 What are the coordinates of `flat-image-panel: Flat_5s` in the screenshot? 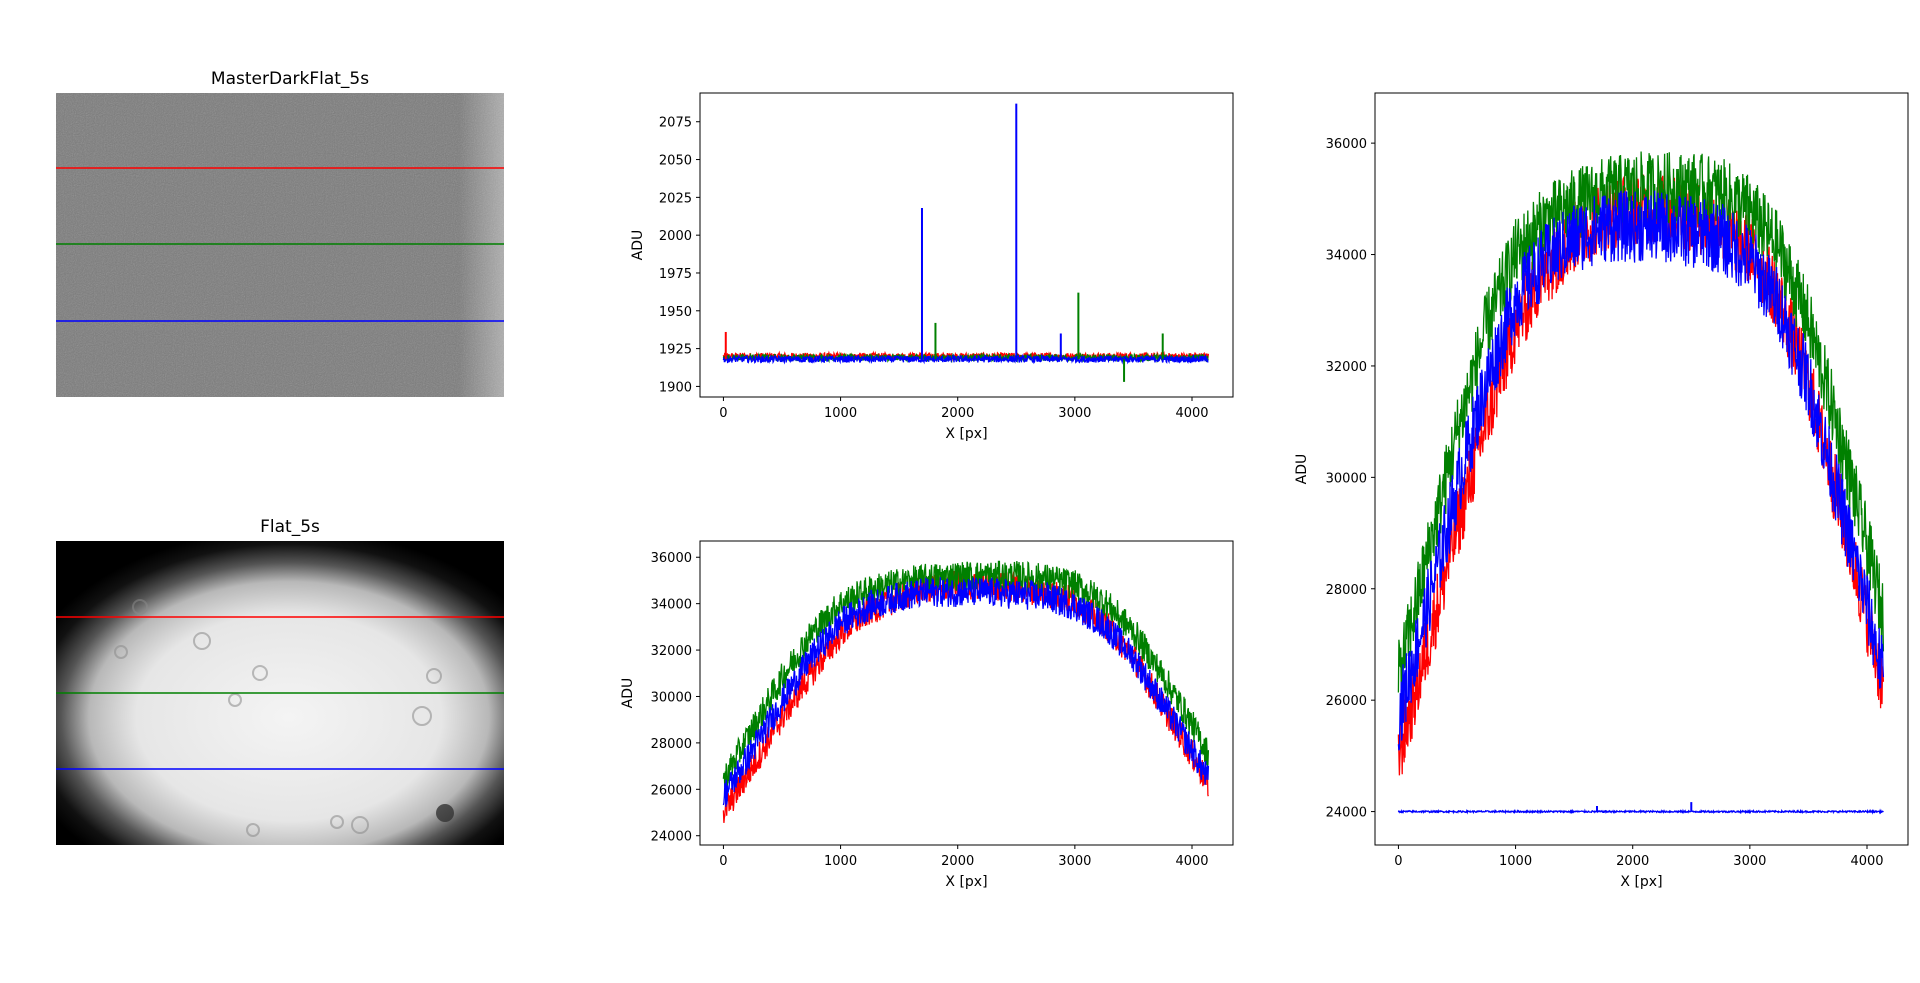 It's located at (280, 681).